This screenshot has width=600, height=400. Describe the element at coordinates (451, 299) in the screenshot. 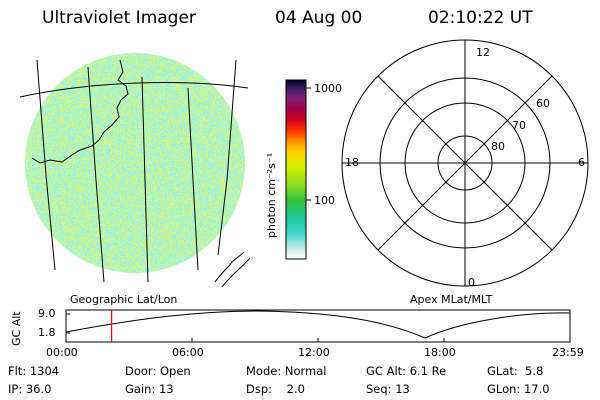

I see `apex-grid-label: Apex MLat/MLT` at that location.